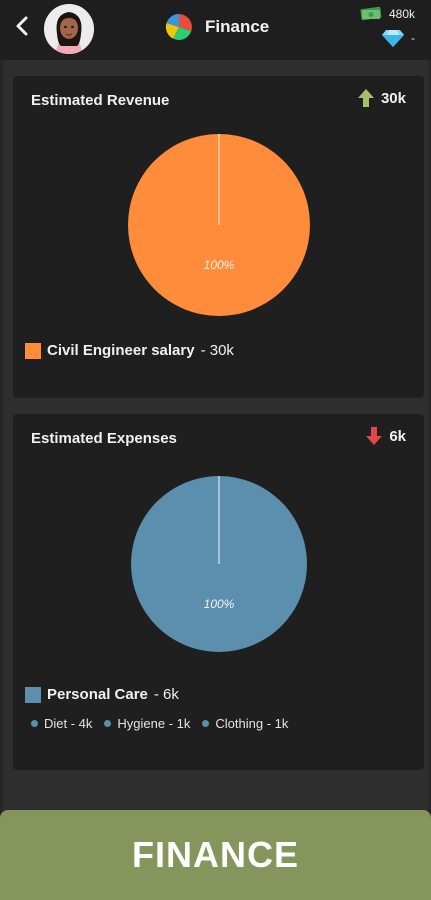 The image size is (431, 900). What do you see at coordinates (374, 436) in the screenshot?
I see `arrow-down-icon` at bounding box center [374, 436].